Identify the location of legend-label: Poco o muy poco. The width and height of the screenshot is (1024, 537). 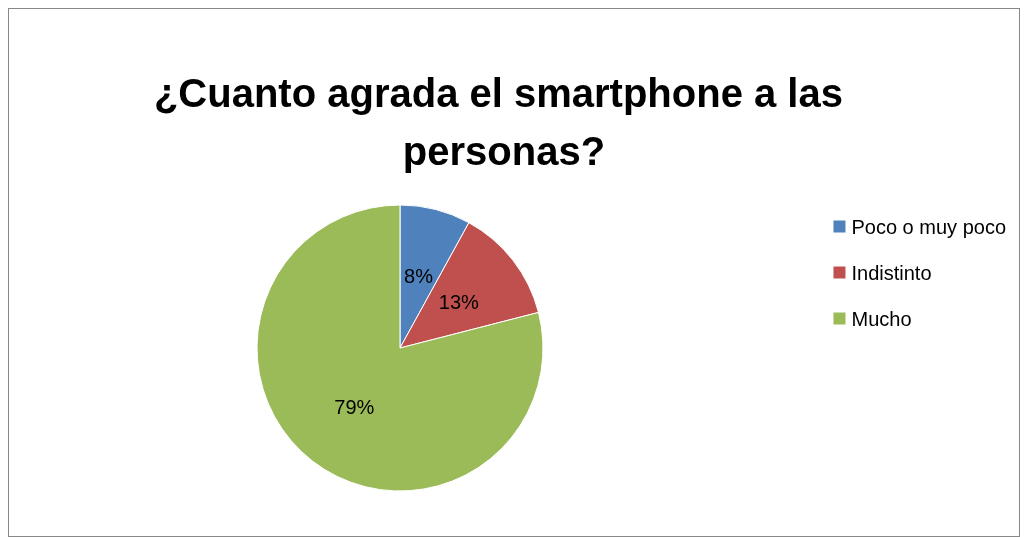
(928, 226).